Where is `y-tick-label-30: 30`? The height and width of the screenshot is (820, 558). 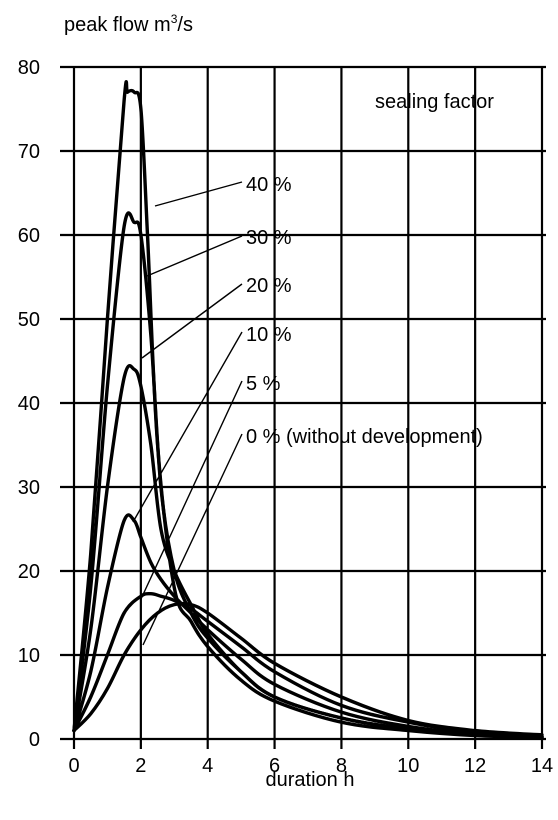
y-tick-label-30: 30 is located at coordinates (29, 488).